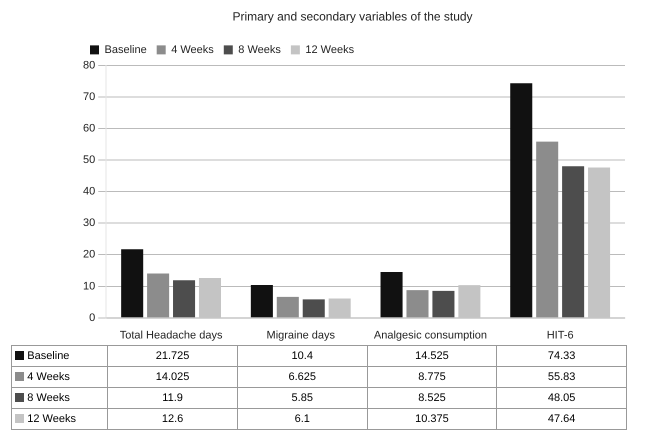 Image resolution: width=665 pixels, height=439 pixels. What do you see at coordinates (561, 419) in the screenshot?
I see `data-label: 47.64` at bounding box center [561, 419].